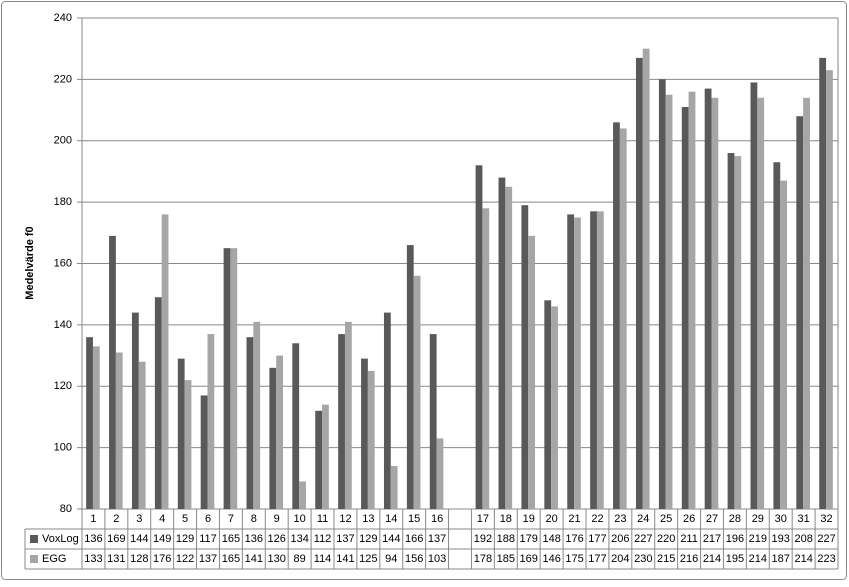 The image size is (849, 587). I want to click on y-tick-label: 80, so click(66, 509).